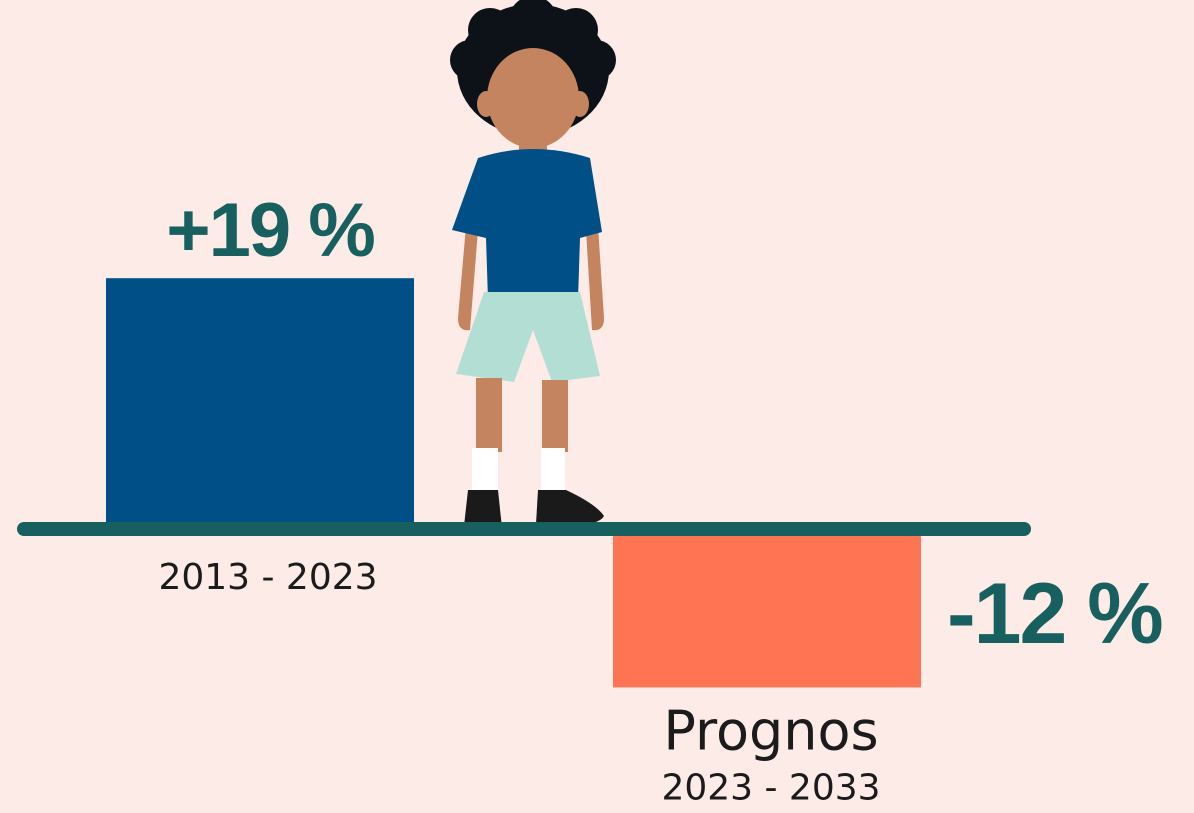 This screenshot has height=813, width=1194. Describe the element at coordinates (770, 730) in the screenshot. I see `prognos-annotation: Prognos` at that location.